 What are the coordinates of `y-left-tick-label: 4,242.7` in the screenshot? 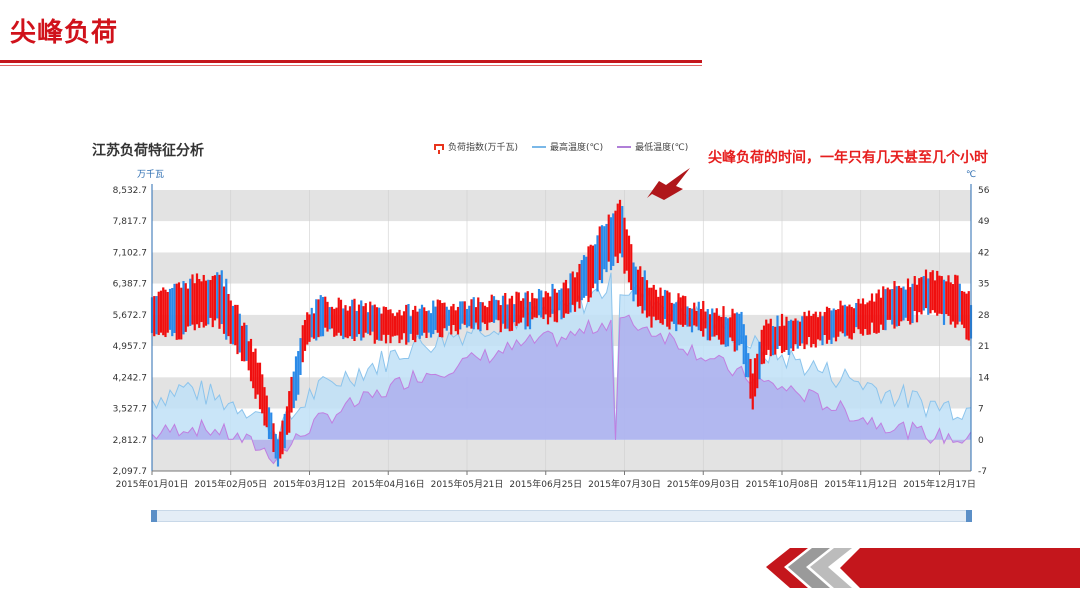 It's located at (130, 378).